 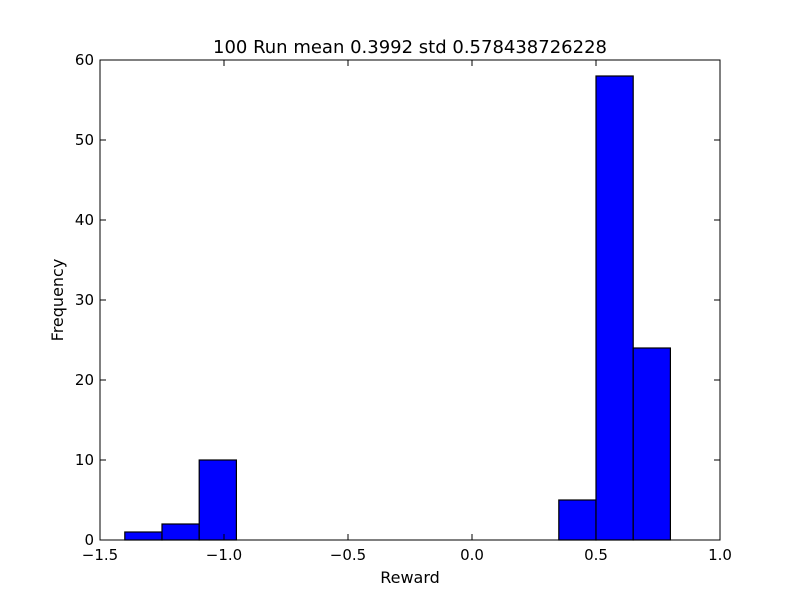 What do you see at coordinates (410, 577) in the screenshot?
I see `x-axis-label: Reward` at bounding box center [410, 577].